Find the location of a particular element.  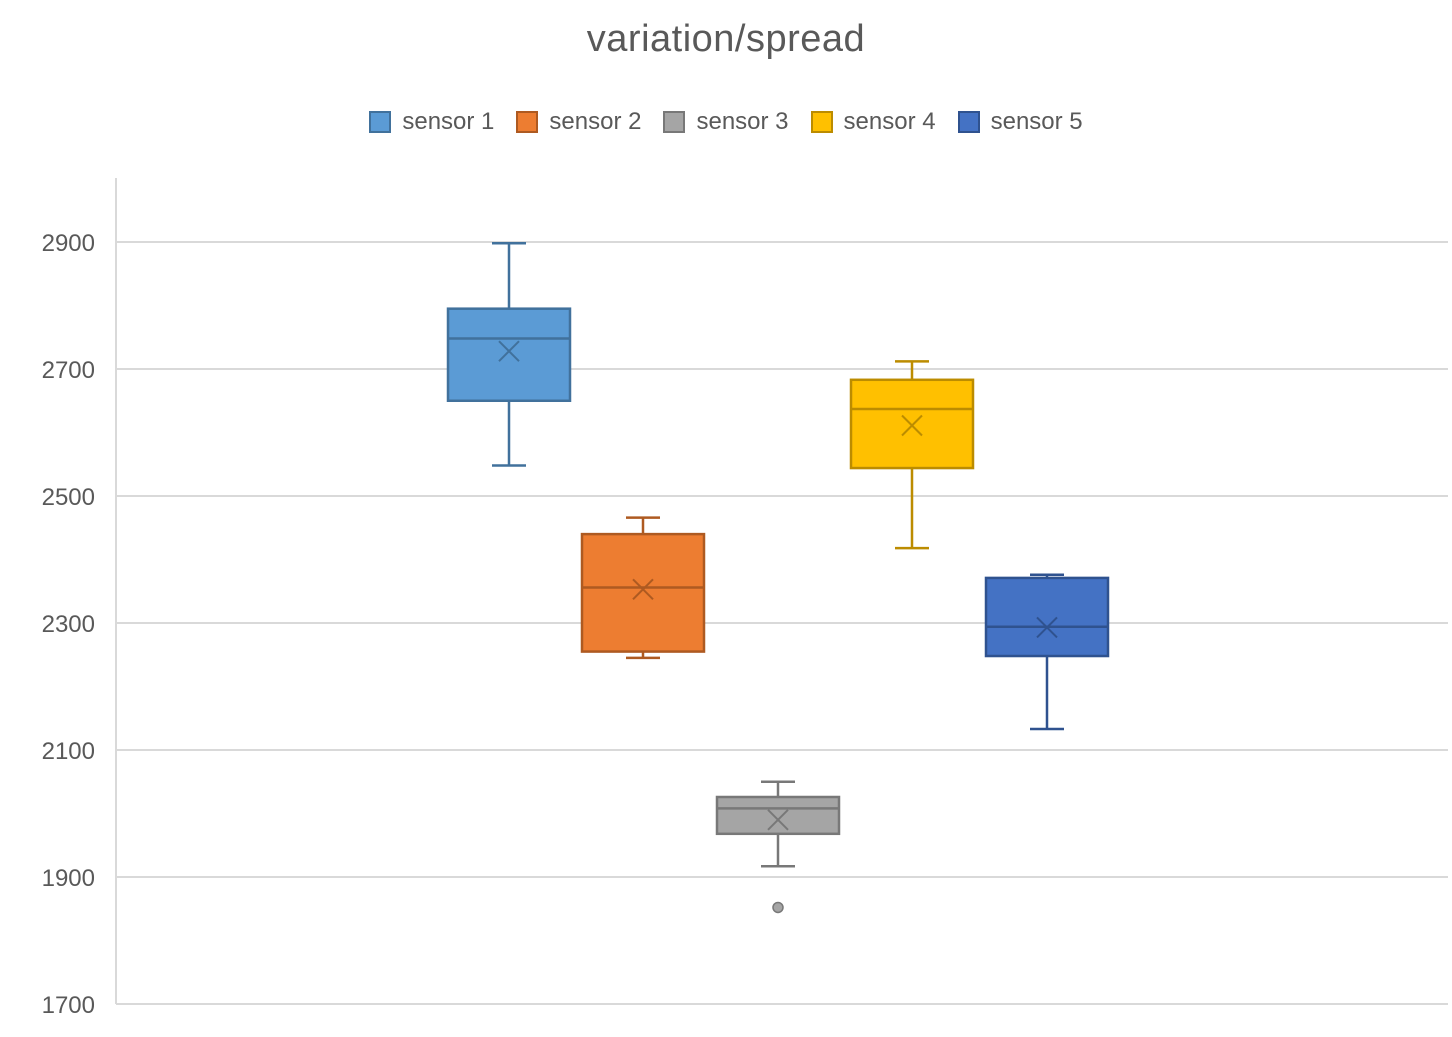

legend-item-sensor-3: sensor 3 is located at coordinates (726, 122).